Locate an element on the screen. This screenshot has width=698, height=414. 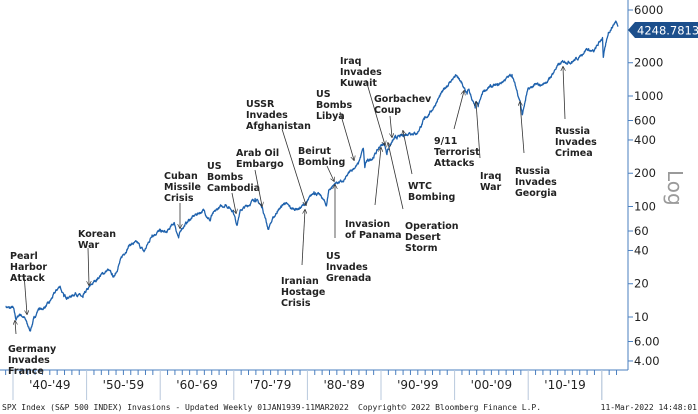
annotation-label: Pearl is located at coordinates (24, 256).